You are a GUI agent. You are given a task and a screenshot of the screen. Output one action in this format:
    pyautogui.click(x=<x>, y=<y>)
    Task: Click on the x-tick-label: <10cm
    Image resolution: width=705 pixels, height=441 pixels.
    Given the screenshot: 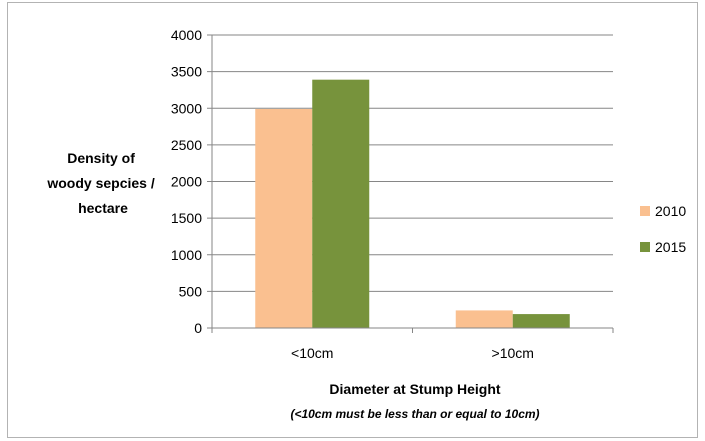 What is the action you would take?
    pyautogui.click(x=312, y=353)
    